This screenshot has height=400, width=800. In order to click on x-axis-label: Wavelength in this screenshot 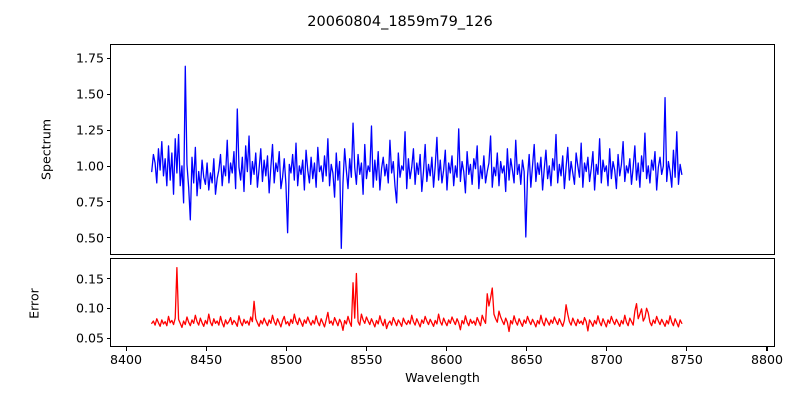, I will do `click(442, 377)`.